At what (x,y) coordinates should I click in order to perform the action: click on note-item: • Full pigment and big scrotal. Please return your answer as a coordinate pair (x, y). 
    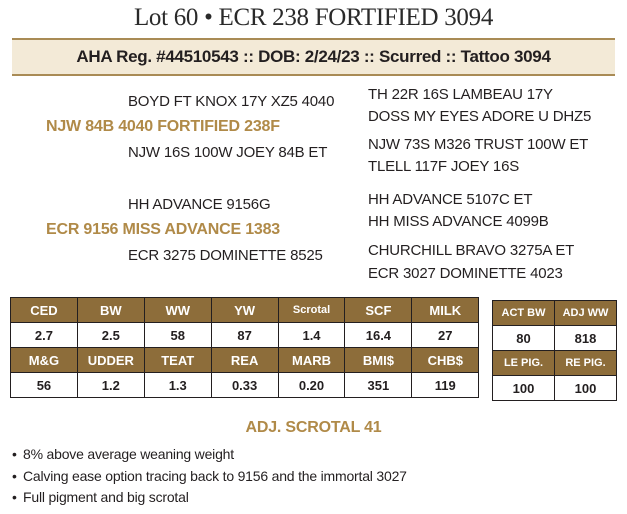
    Looking at the image, I should click on (209, 498).